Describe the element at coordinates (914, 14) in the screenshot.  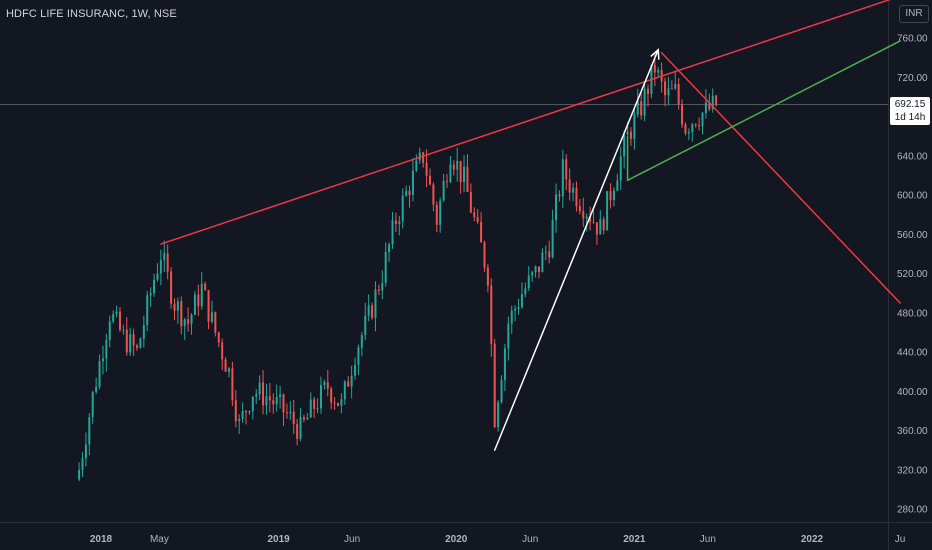
I see `currency-unit-badge: INR` at that location.